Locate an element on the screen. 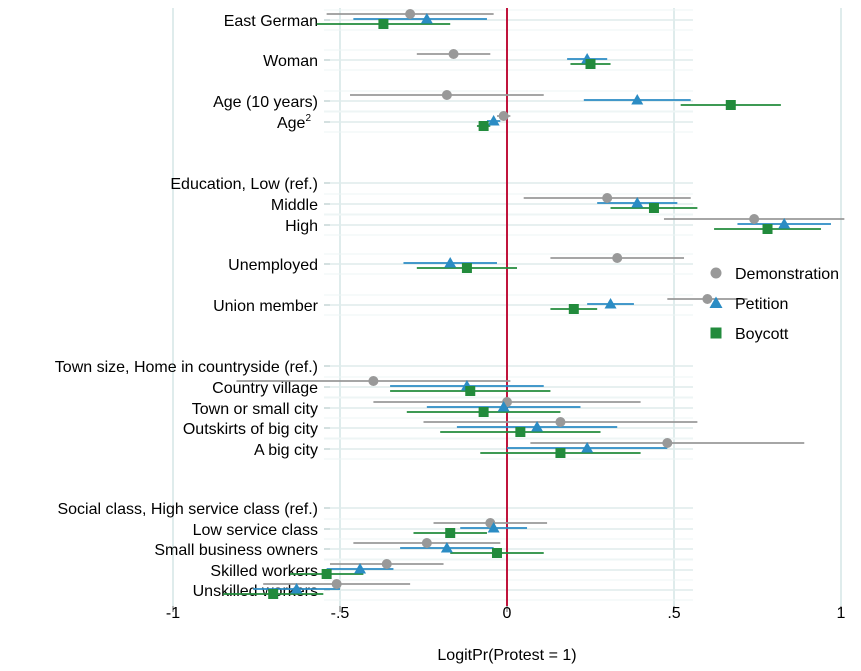 The height and width of the screenshot is (671, 861). point-age-demonstration is located at coordinates (503, 116).